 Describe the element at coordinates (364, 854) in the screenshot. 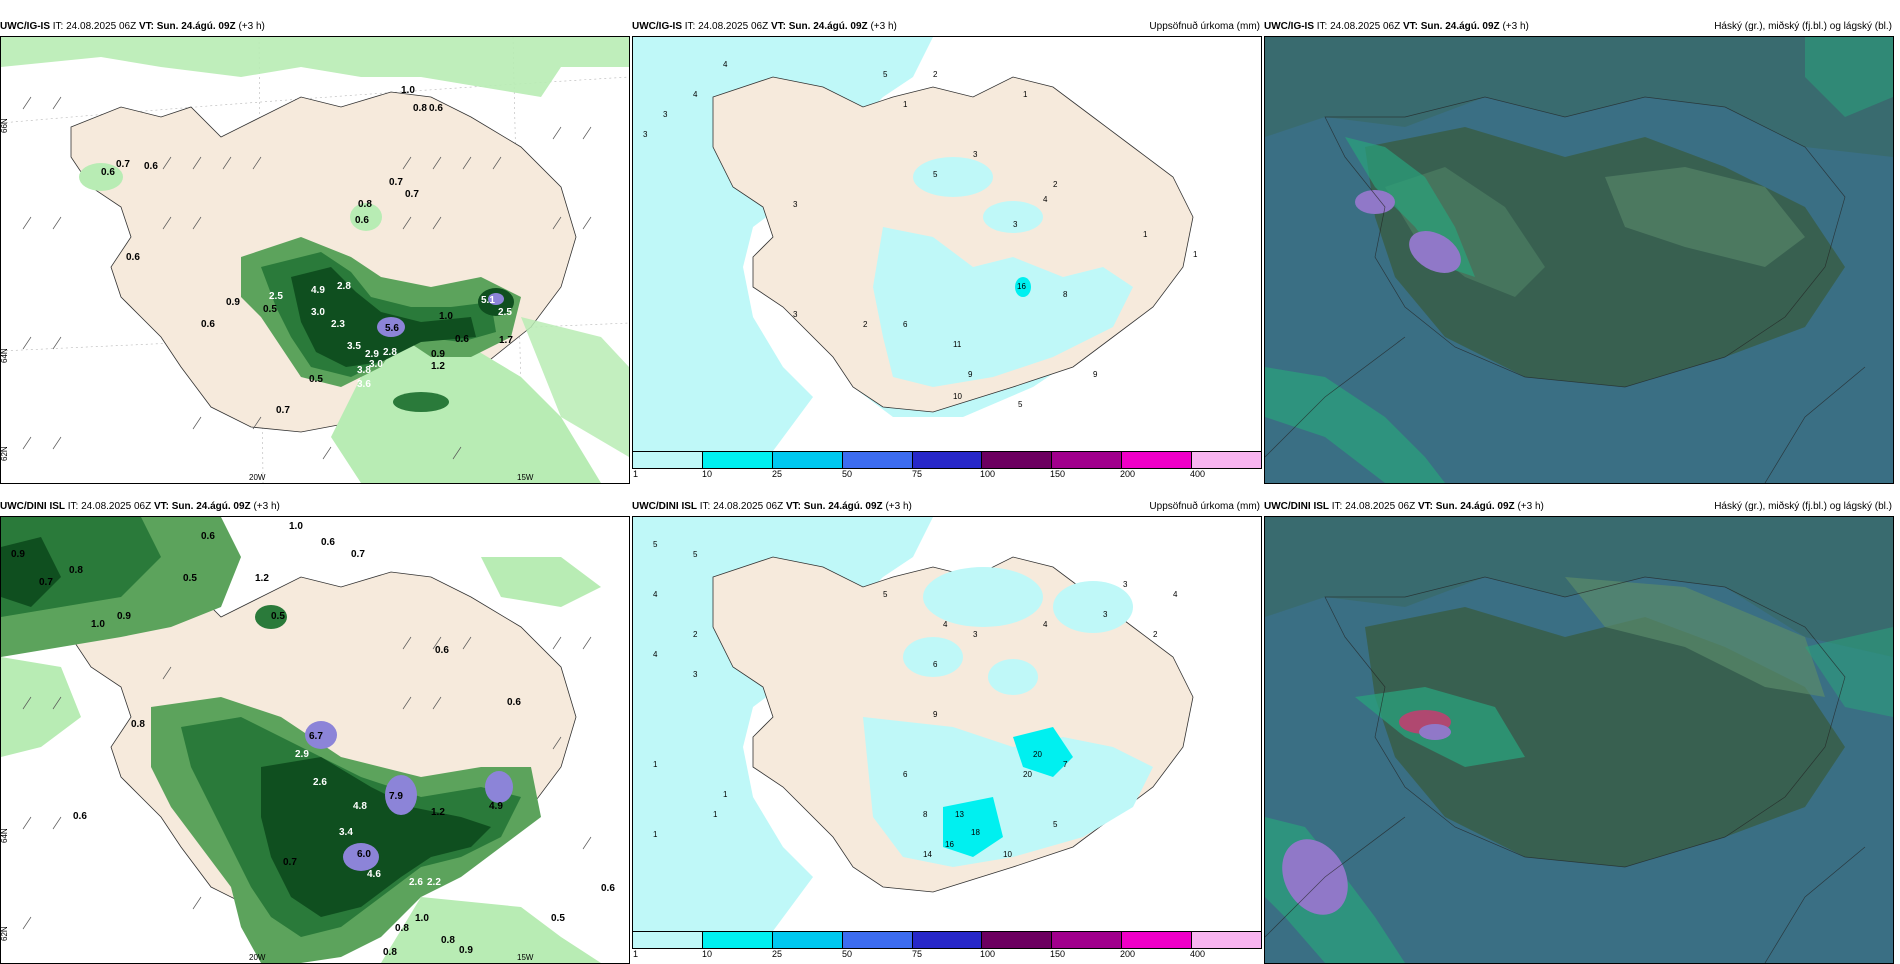

I see `wind-value: 6.0` at that location.